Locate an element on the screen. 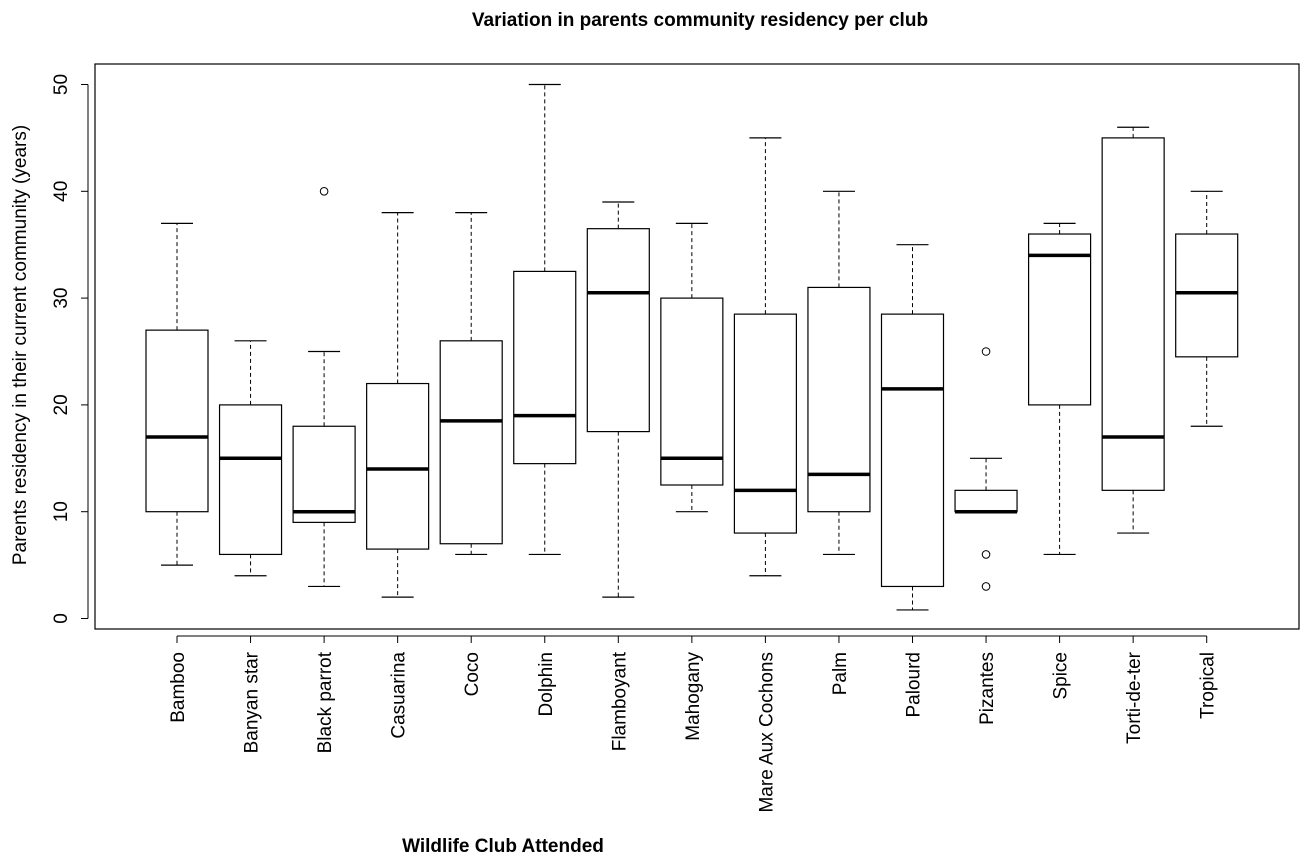  box-mahogany is located at coordinates (692, 367).